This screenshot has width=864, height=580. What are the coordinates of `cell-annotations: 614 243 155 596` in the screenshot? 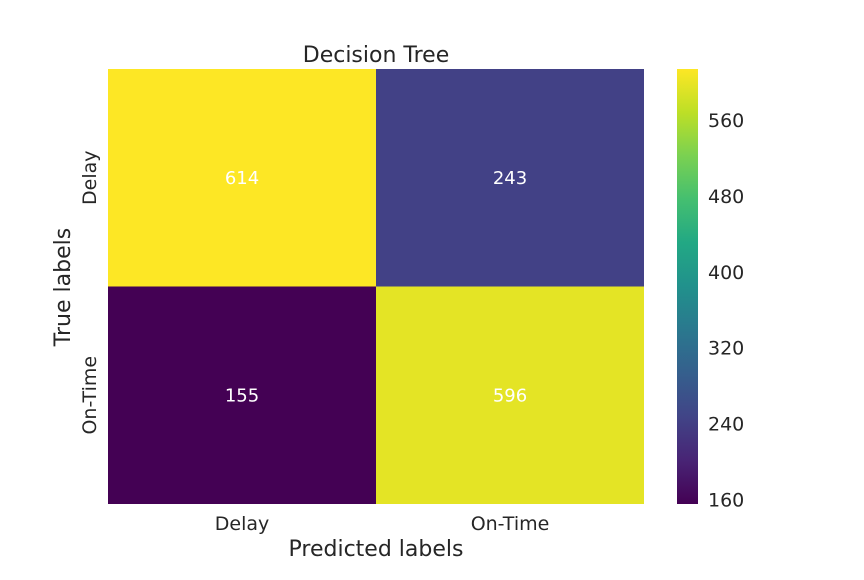 It's located at (376, 287).